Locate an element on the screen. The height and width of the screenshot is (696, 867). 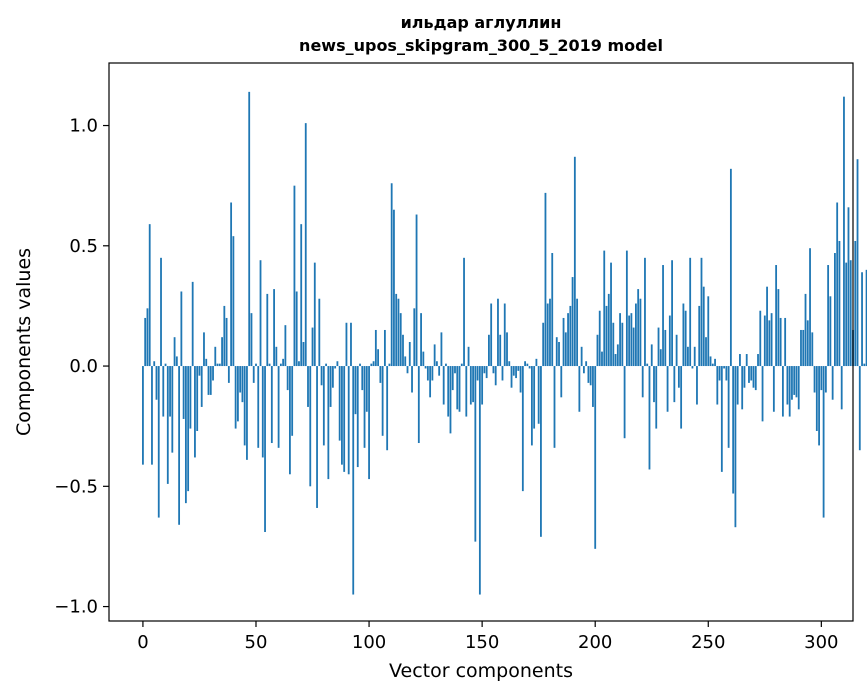
y-tick-label: 1.0 is located at coordinates (83, 126).